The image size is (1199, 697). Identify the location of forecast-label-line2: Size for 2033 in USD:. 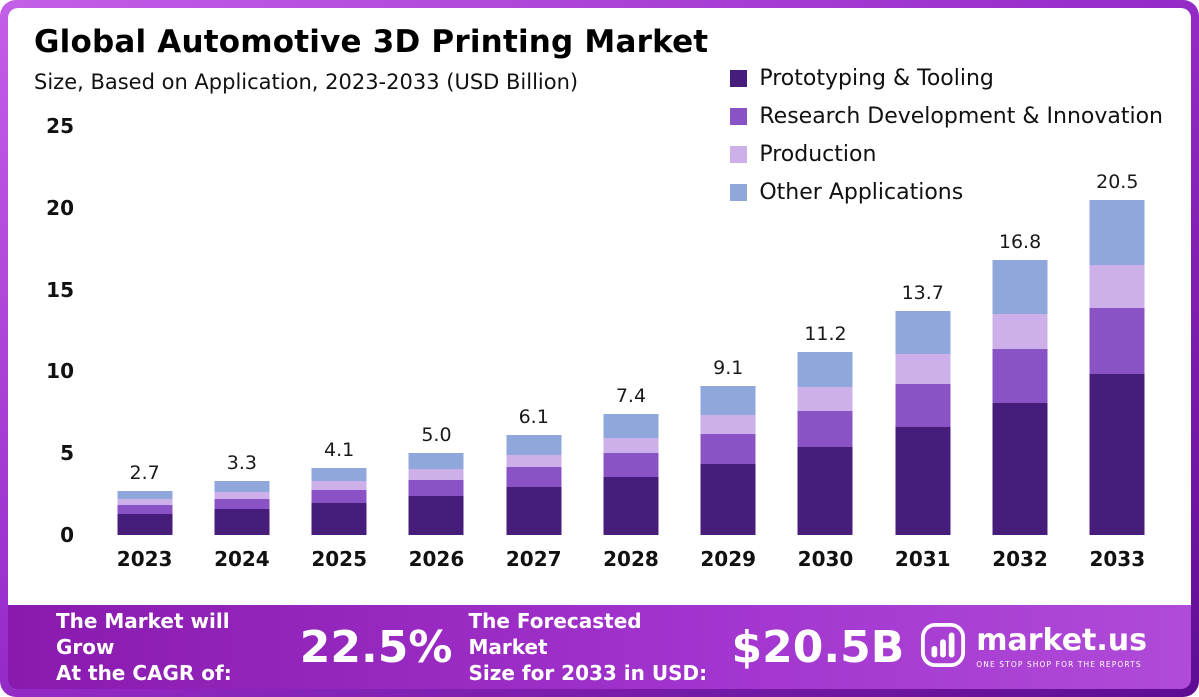
(588, 673).